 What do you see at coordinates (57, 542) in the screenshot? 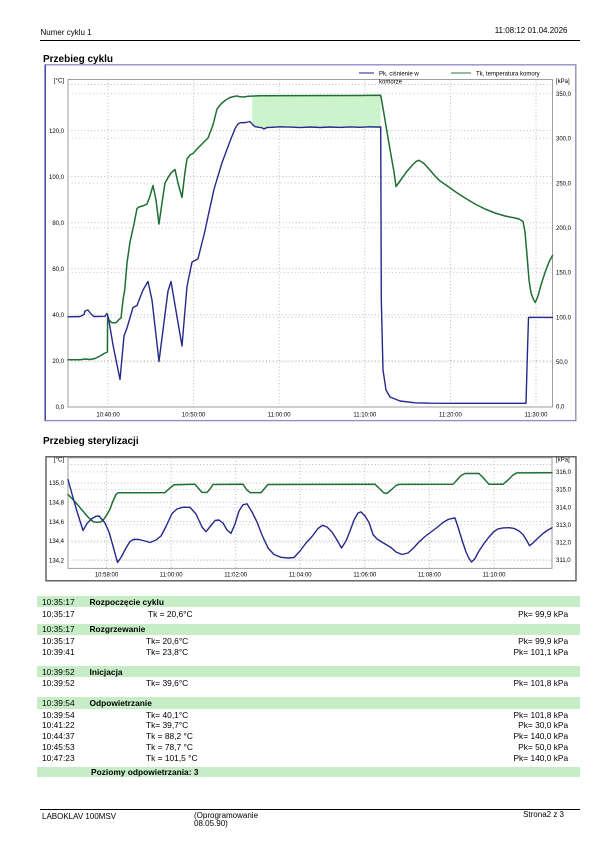
I see `svg-text: 134,4` at bounding box center [57, 542].